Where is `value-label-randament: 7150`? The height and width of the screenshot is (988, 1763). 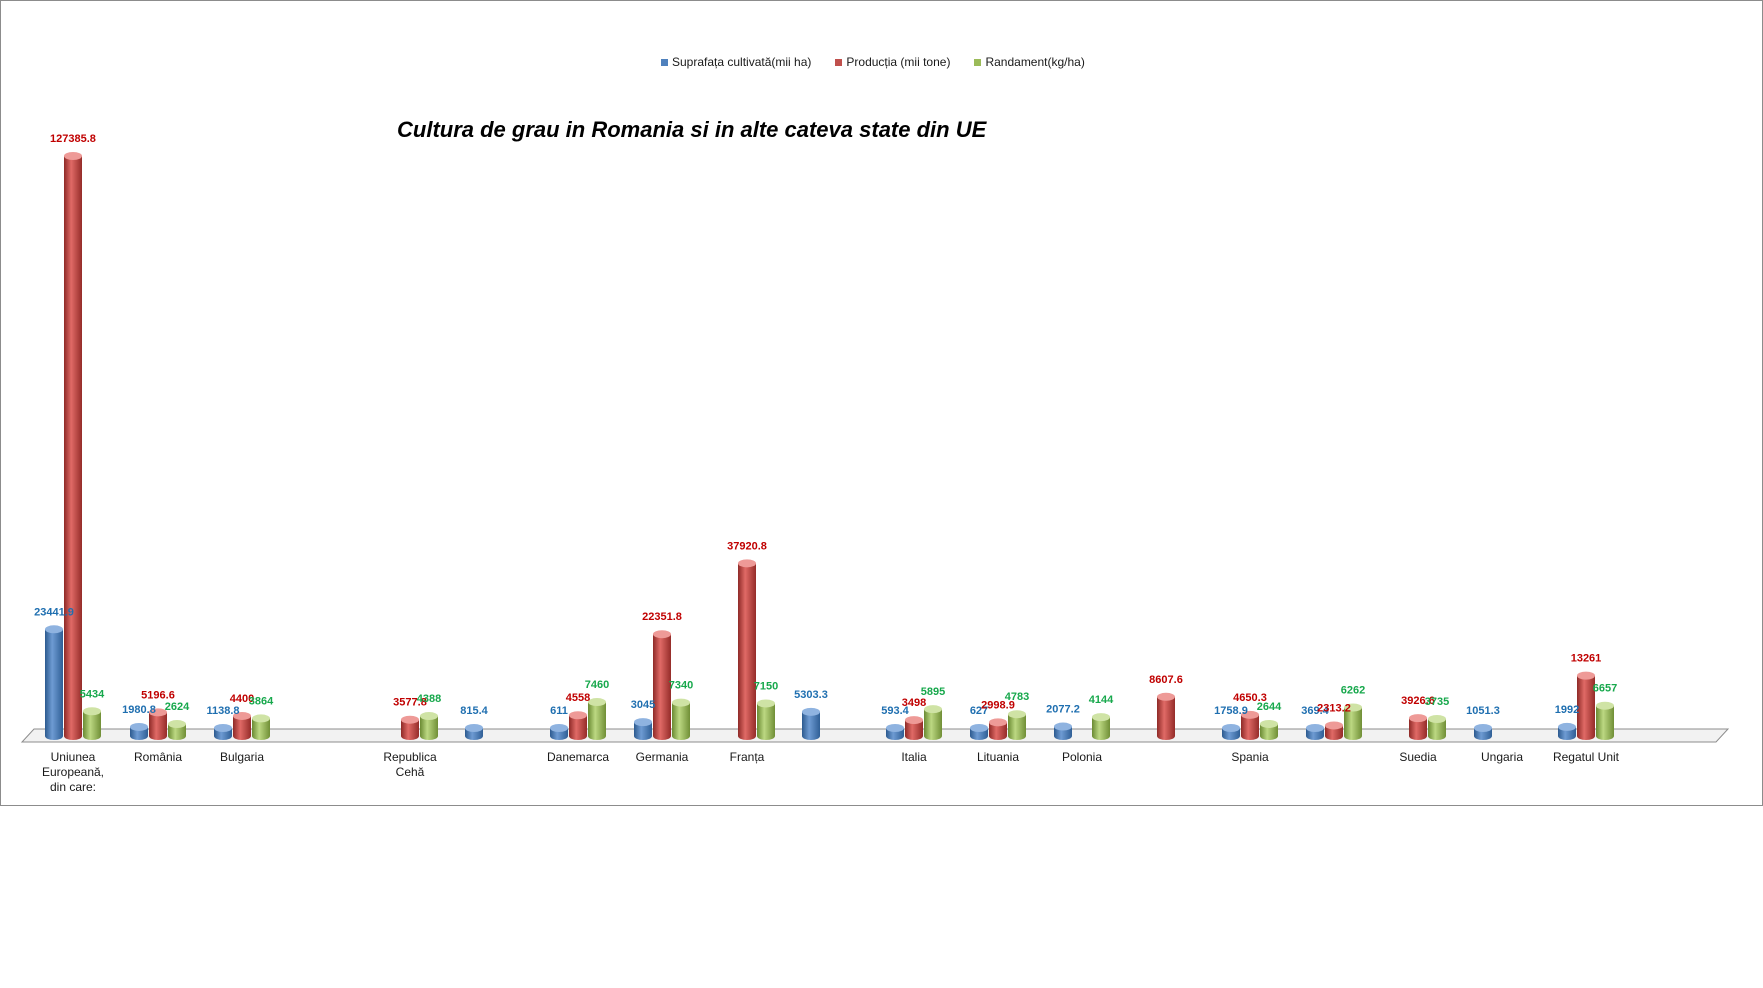
value-label-randament: 7150 is located at coordinates (766, 686).